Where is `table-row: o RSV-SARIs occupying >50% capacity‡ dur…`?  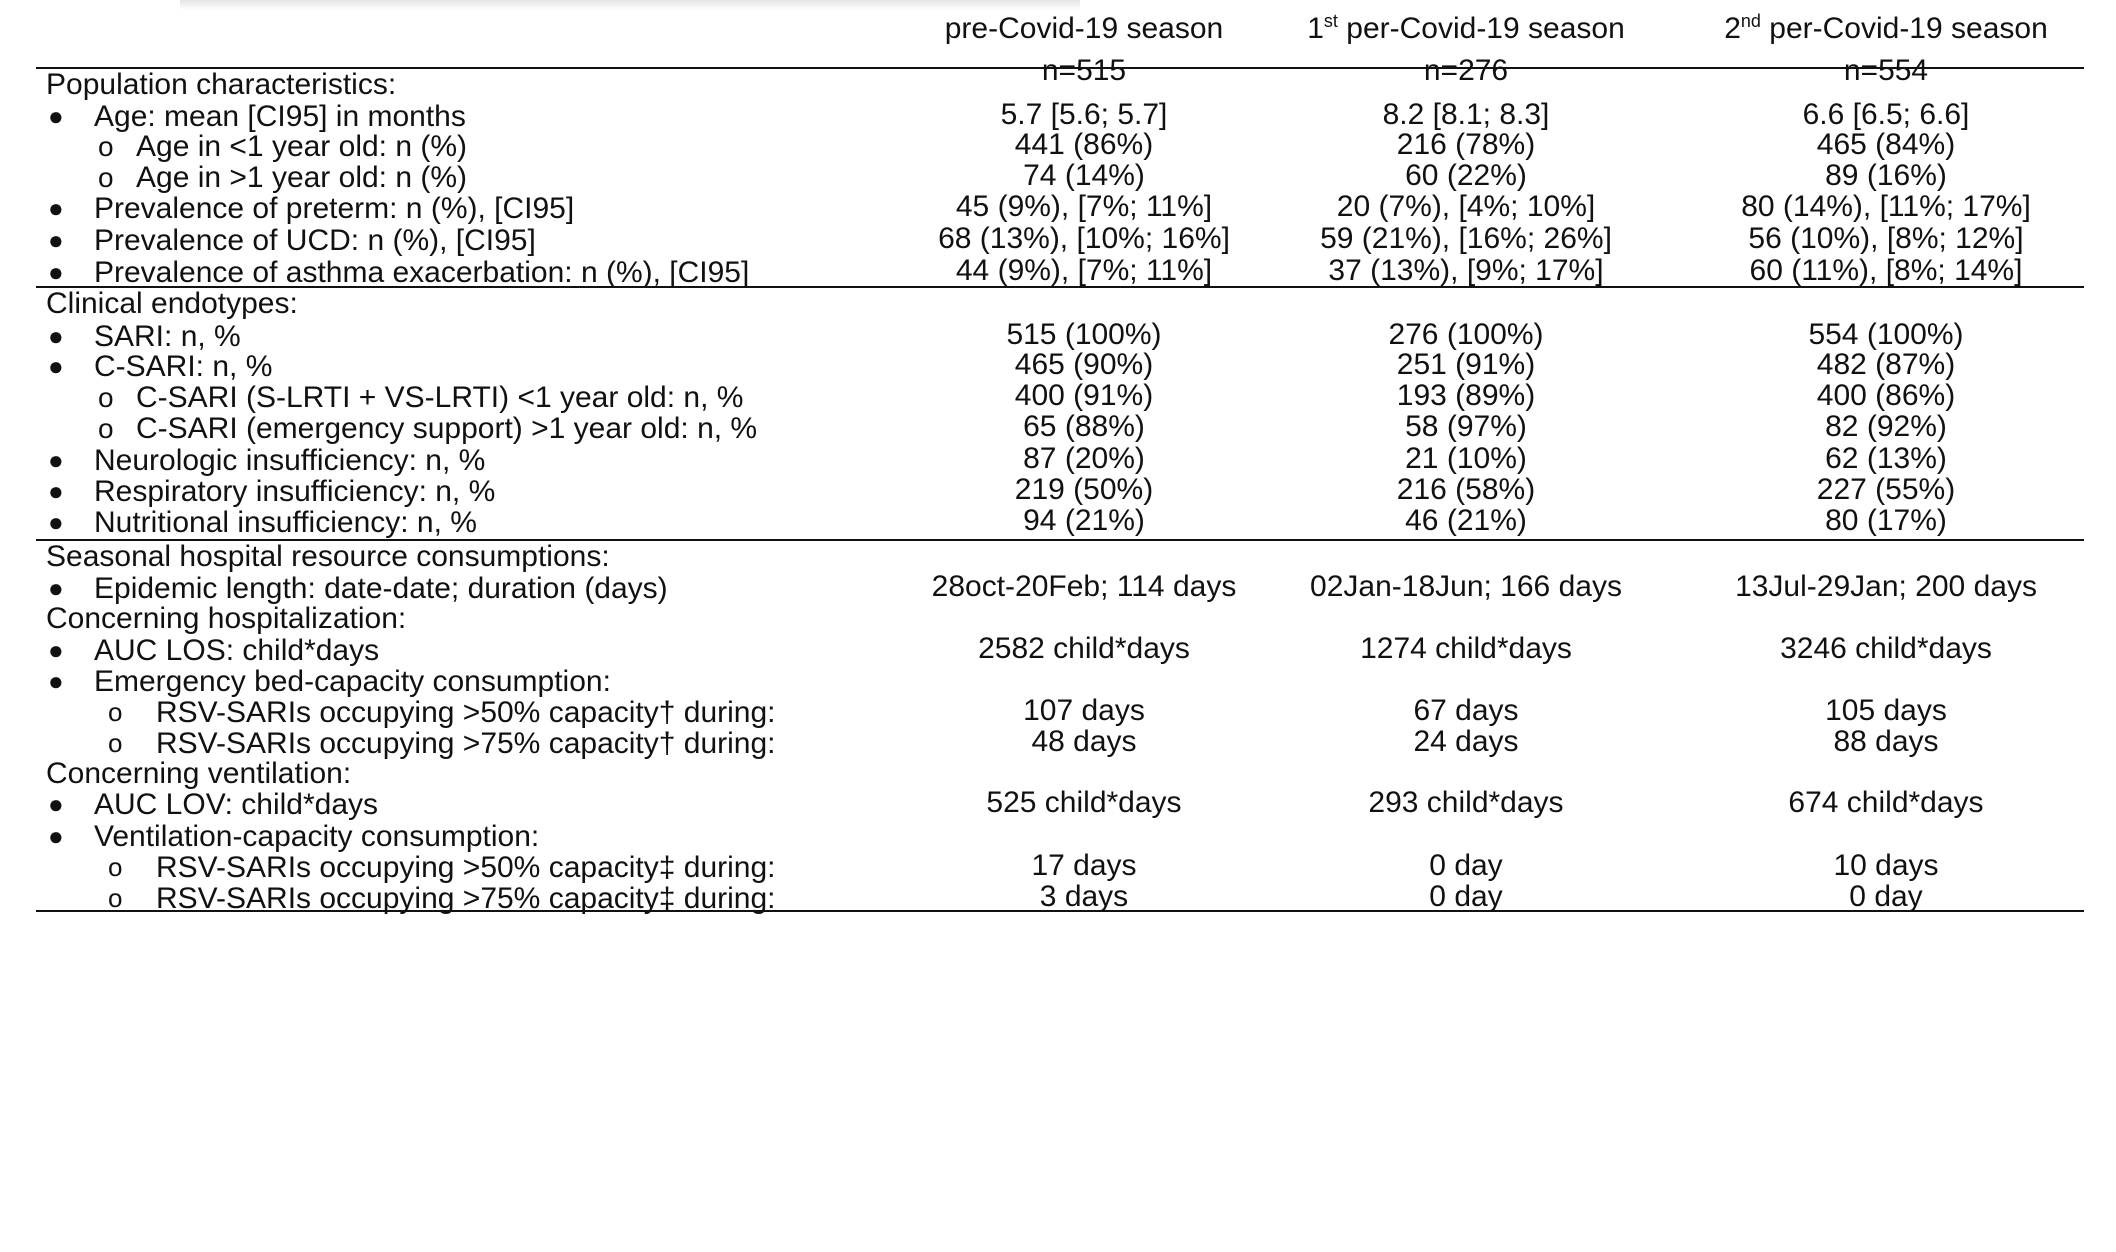
table-row: o RSV-SARIs occupying >50% capacity‡ dur… is located at coordinates (1060, 867).